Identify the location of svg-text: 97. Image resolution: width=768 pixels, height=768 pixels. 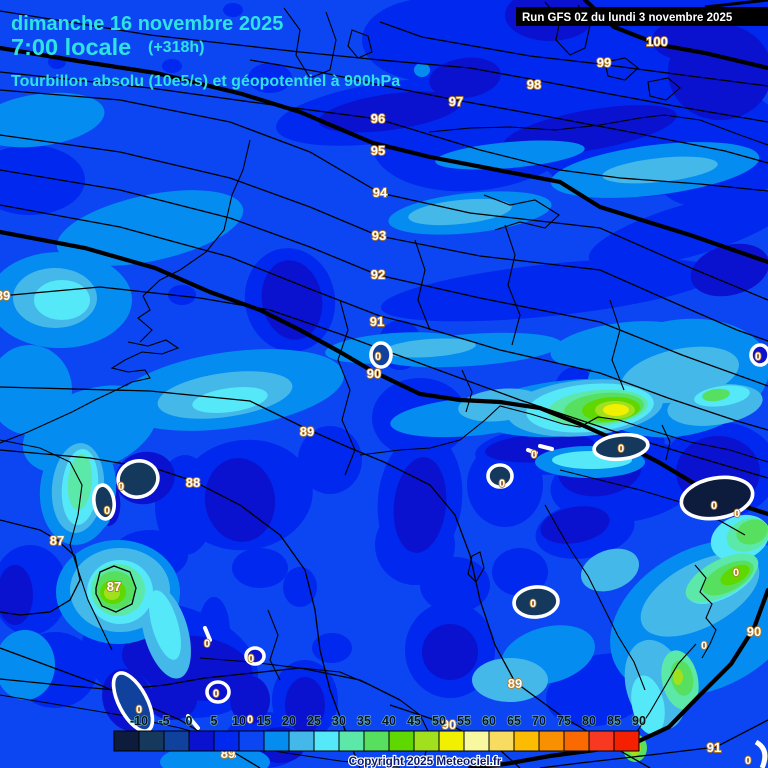
(456, 101).